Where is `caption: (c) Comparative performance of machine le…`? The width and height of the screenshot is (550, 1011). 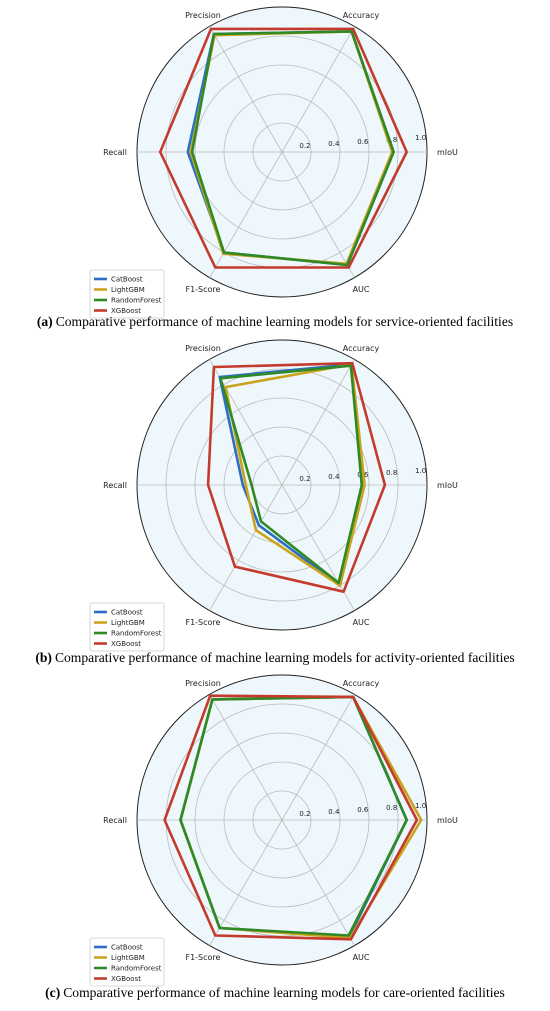 caption: (c) Comparative performance of machine le… is located at coordinates (275, 993).